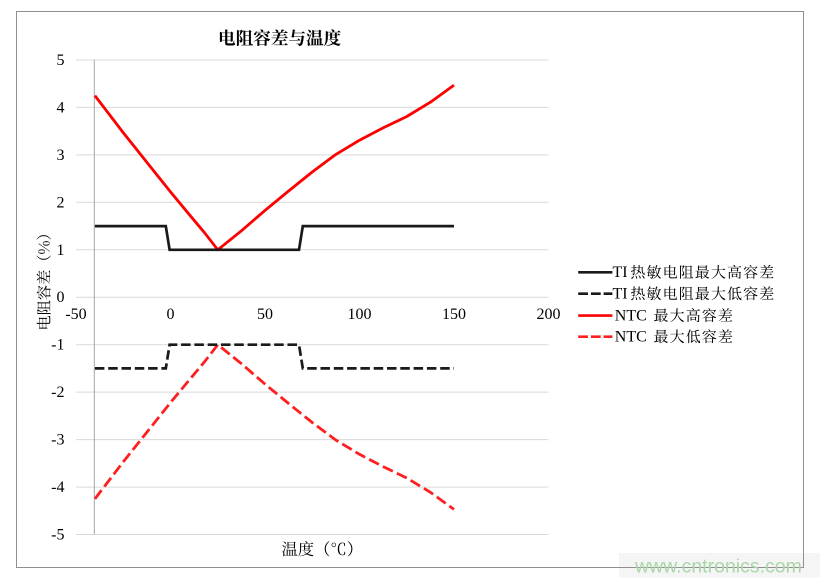 Image resolution: width=820 pixels, height=587 pixels. What do you see at coordinates (57, 392) in the screenshot?
I see `svg-text: -2` at bounding box center [57, 392].